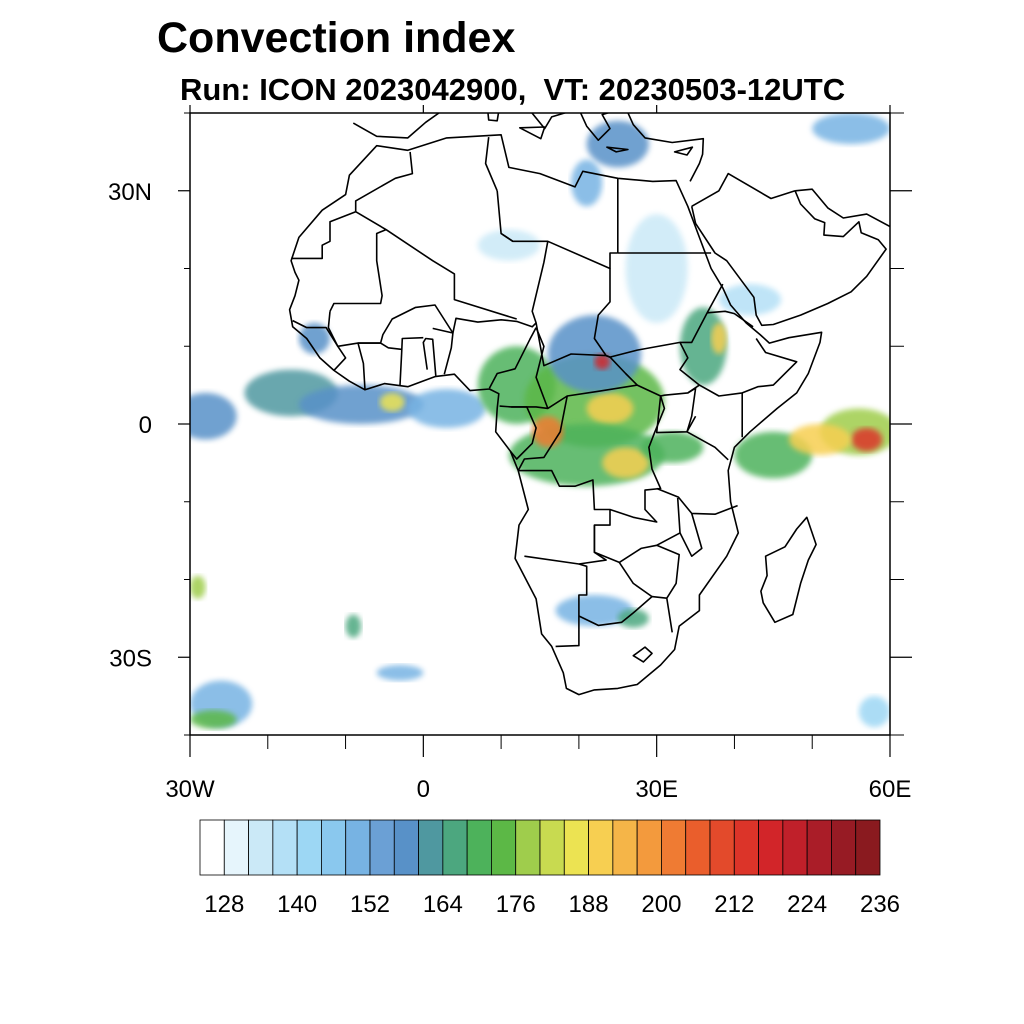 This screenshot has width=1024, height=1024. Describe the element at coordinates (130, 658) in the screenshot. I see `lat-tick-label: 30S` at that location.